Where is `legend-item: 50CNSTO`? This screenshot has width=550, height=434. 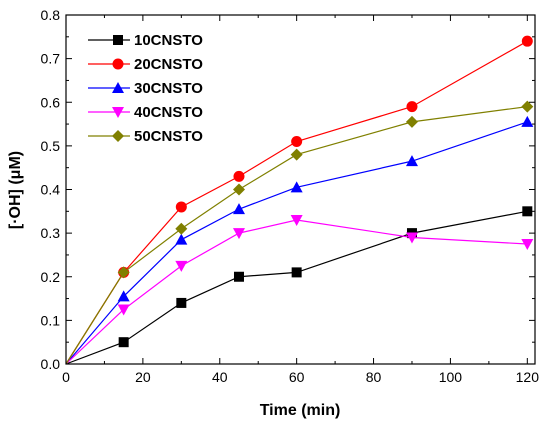 legend-item: 50CNSTO is located at coordinates (145, 136).